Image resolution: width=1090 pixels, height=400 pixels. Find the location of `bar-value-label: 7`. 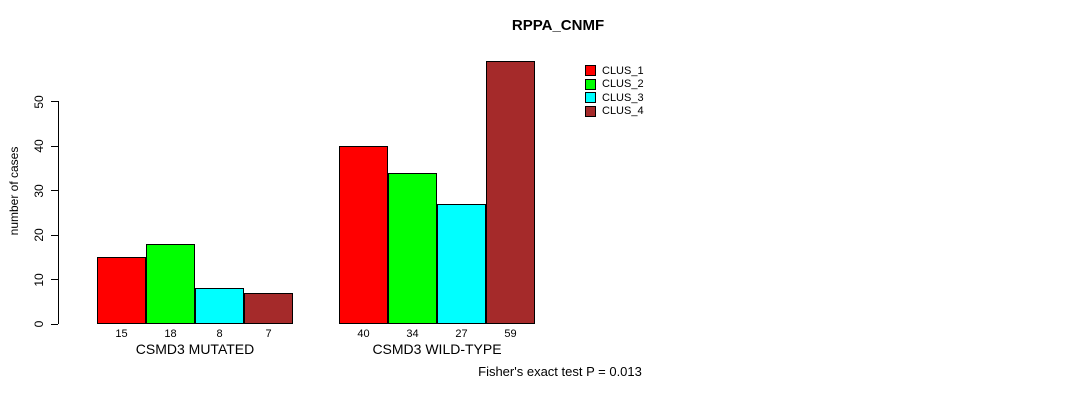

bar-value-label: 7 is located at coordinates (268, 334).